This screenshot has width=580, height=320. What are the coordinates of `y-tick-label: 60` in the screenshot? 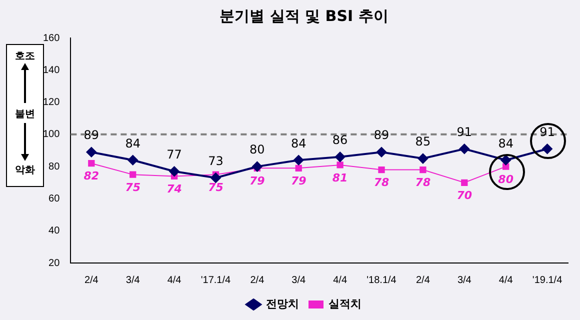 It's located at (54, 198).